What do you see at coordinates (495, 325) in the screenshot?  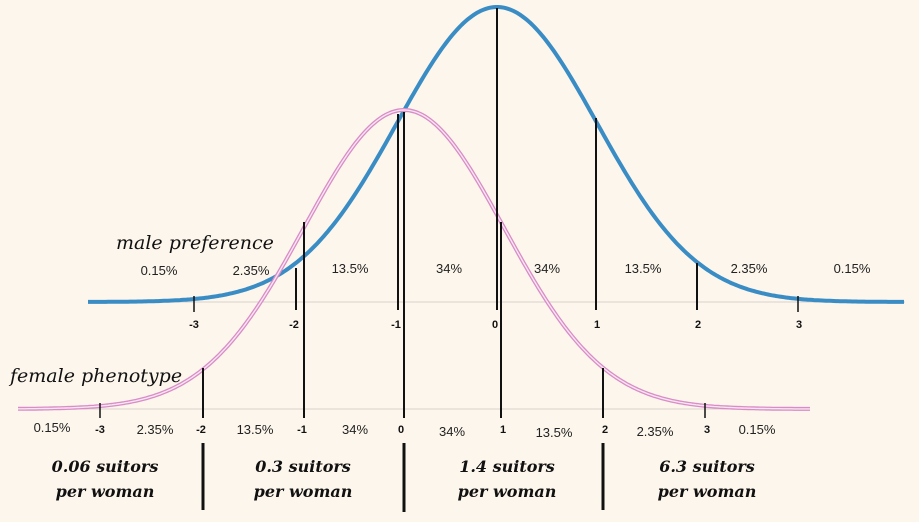 I see `male-sigma-tick: 0` at bounding box center [495, 325].